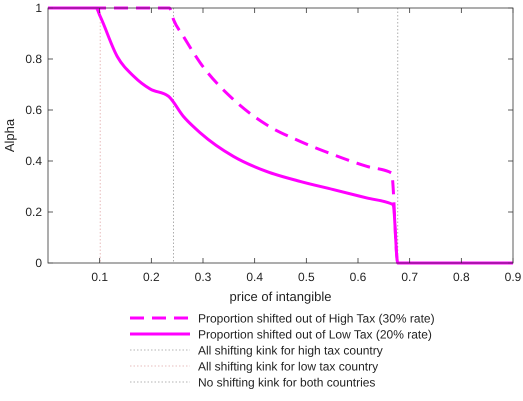  I want to click on legend-label: No shifting kink for both countries, so click(287, 383).